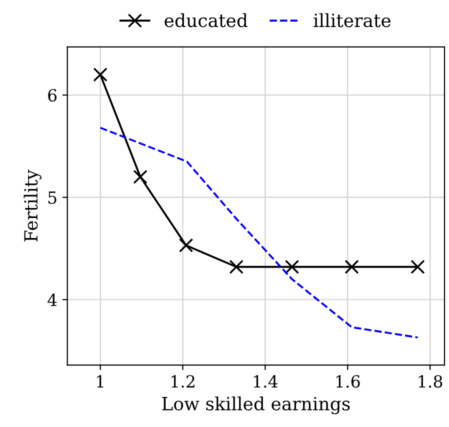 The image size is (449, 427). Describe the element at coordinates (430, 381) in the screenshot. I see `x-tick-label: 1.8` at that location.